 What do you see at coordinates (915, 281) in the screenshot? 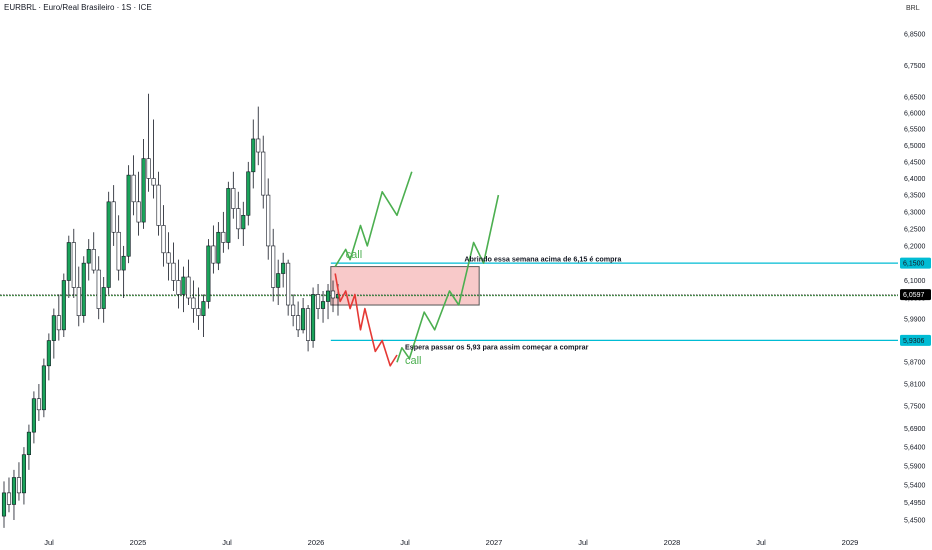
I see `y-tick-label: 6,1000` at bounding box center [915, 281].